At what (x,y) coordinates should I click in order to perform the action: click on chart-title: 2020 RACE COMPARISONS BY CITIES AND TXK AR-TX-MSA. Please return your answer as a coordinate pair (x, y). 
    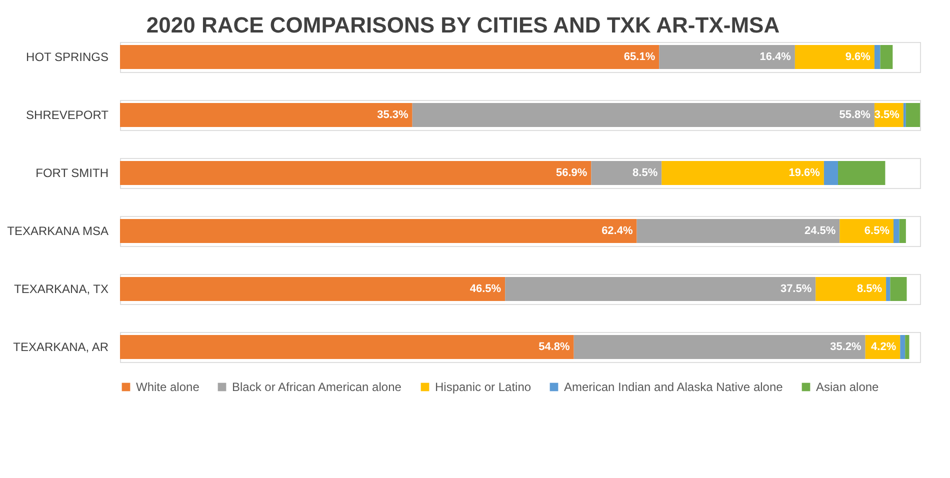
    Looking at the image, I should click on (463, 25).